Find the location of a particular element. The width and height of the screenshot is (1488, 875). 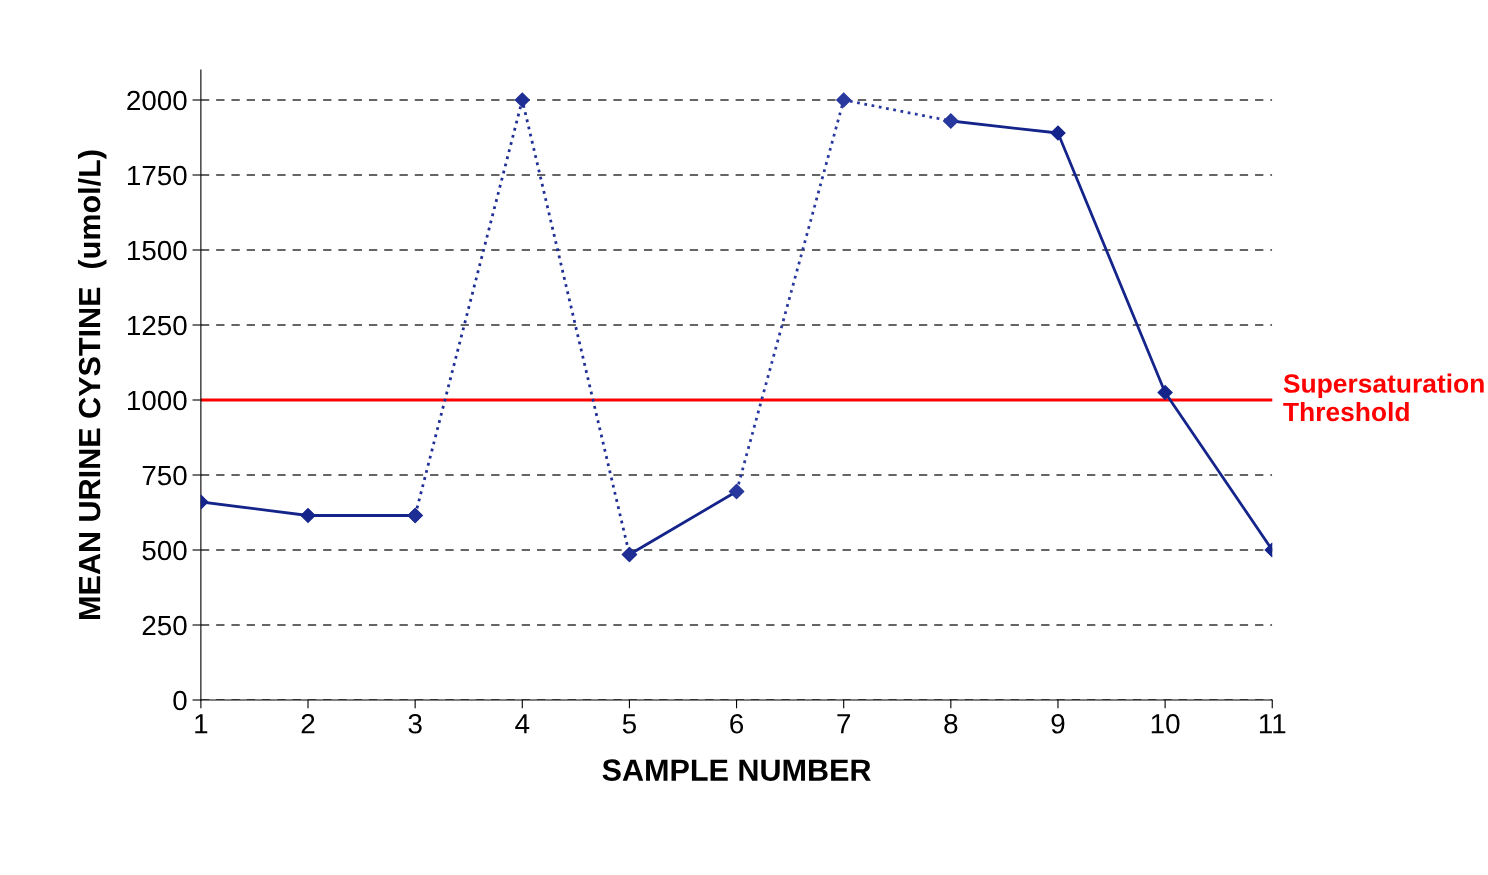

x-tick-label: 6 is located at coordinates (737, 723).